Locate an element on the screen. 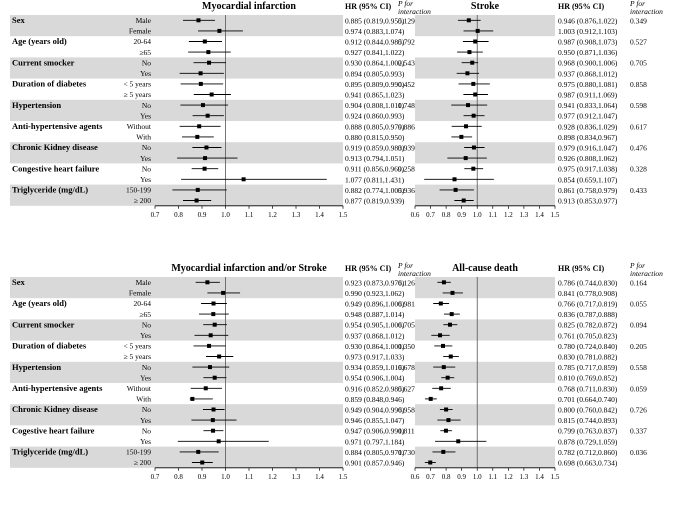  p-interaction-value: 0.055 is located at coordinates (638, 304).